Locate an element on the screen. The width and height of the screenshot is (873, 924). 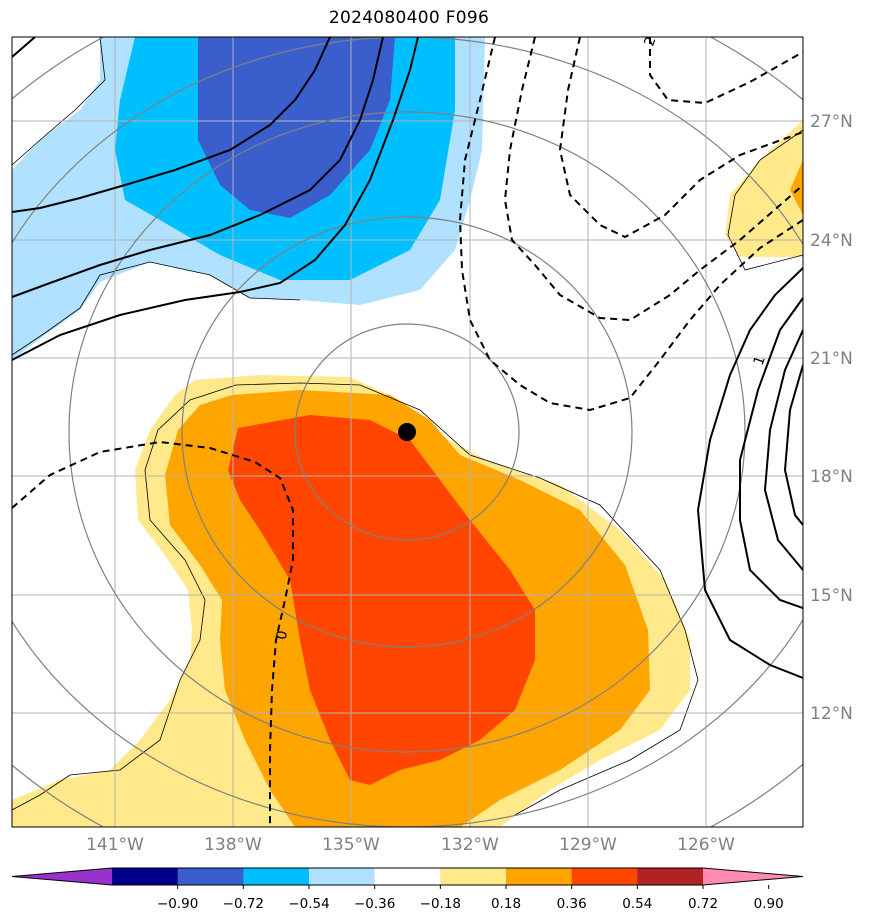
colorbar-tick-label: 0.54 is located at coordinates (637, 904).